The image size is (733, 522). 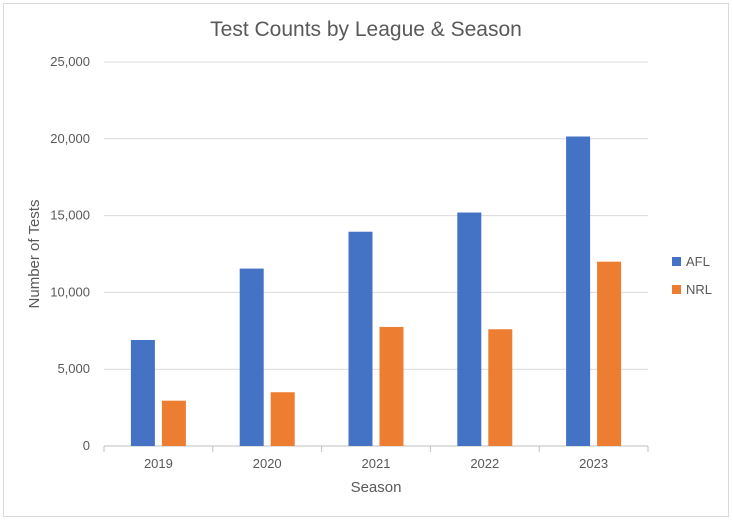 I want to click on y-tick-label: 25,000, so click(x=70, y=61).